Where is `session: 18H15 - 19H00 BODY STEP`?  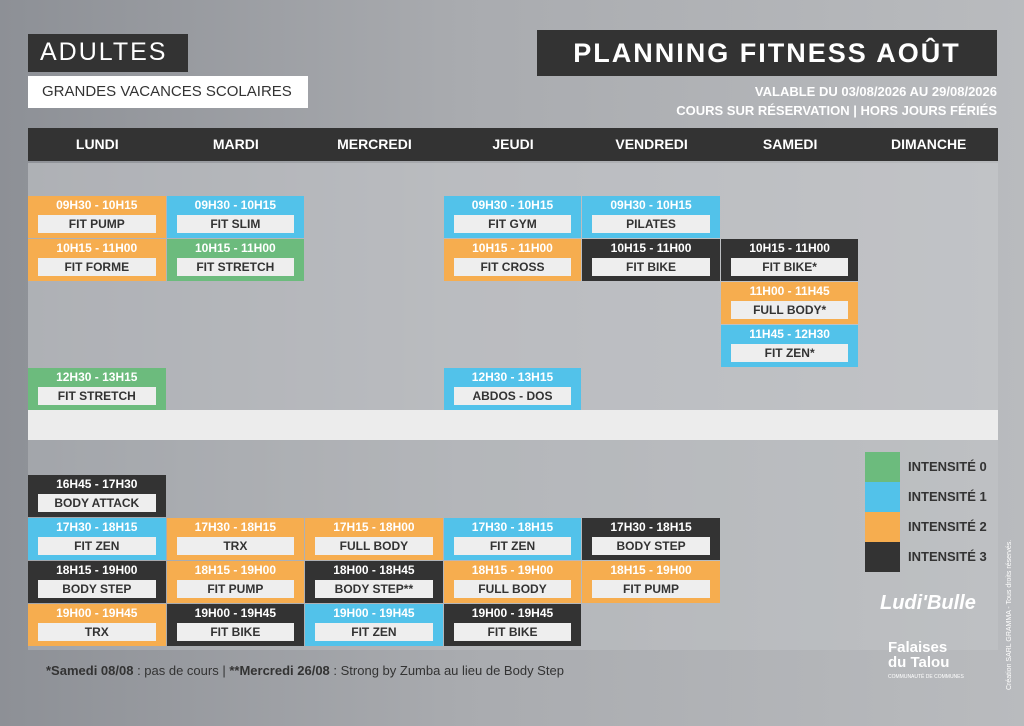
session: 18H15 - 19H00 BODY STEP is located at coordinates (97, 582).